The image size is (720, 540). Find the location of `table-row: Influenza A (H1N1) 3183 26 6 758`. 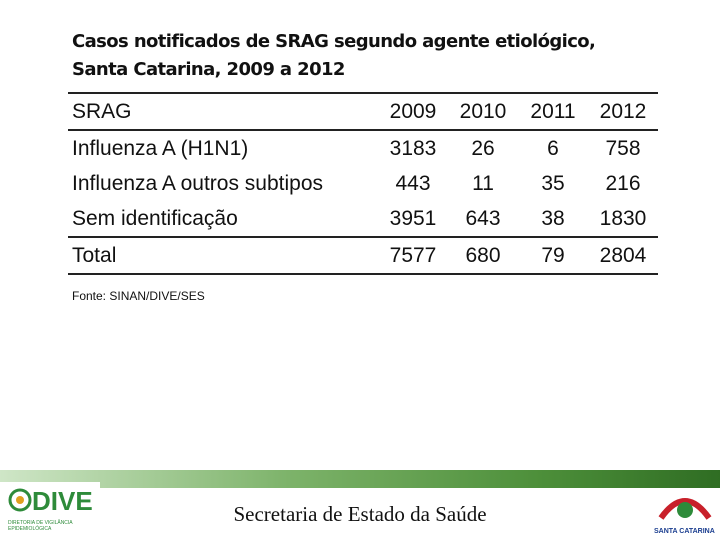

table-row: Influenza A (H1N1) 3183 26 6 758 is located at coordinates (363, 148).